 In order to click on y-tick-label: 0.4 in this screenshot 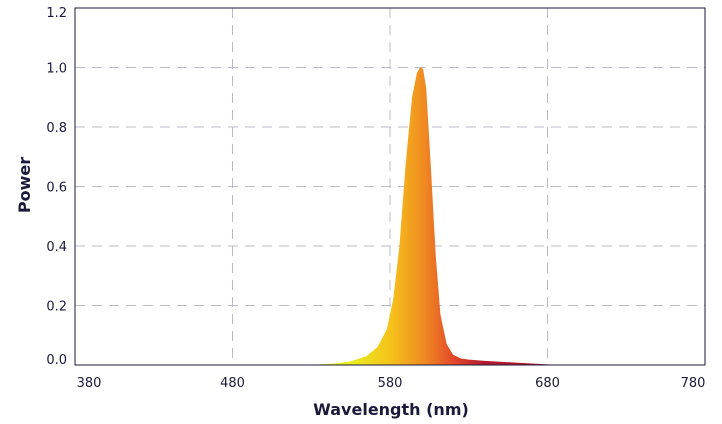, I will do `click(56, 247)`.